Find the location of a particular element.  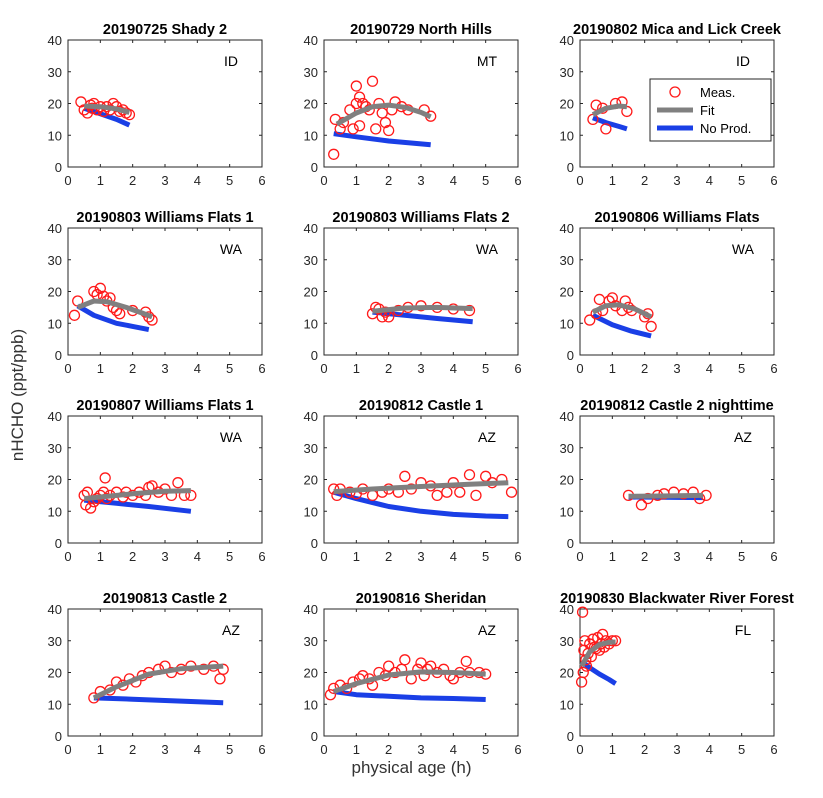

chart-panel: 0 1 2 3 4 5 6 0 10 20 30 40 20190725 Shady 2 ID is located at coordinates (157, 105).